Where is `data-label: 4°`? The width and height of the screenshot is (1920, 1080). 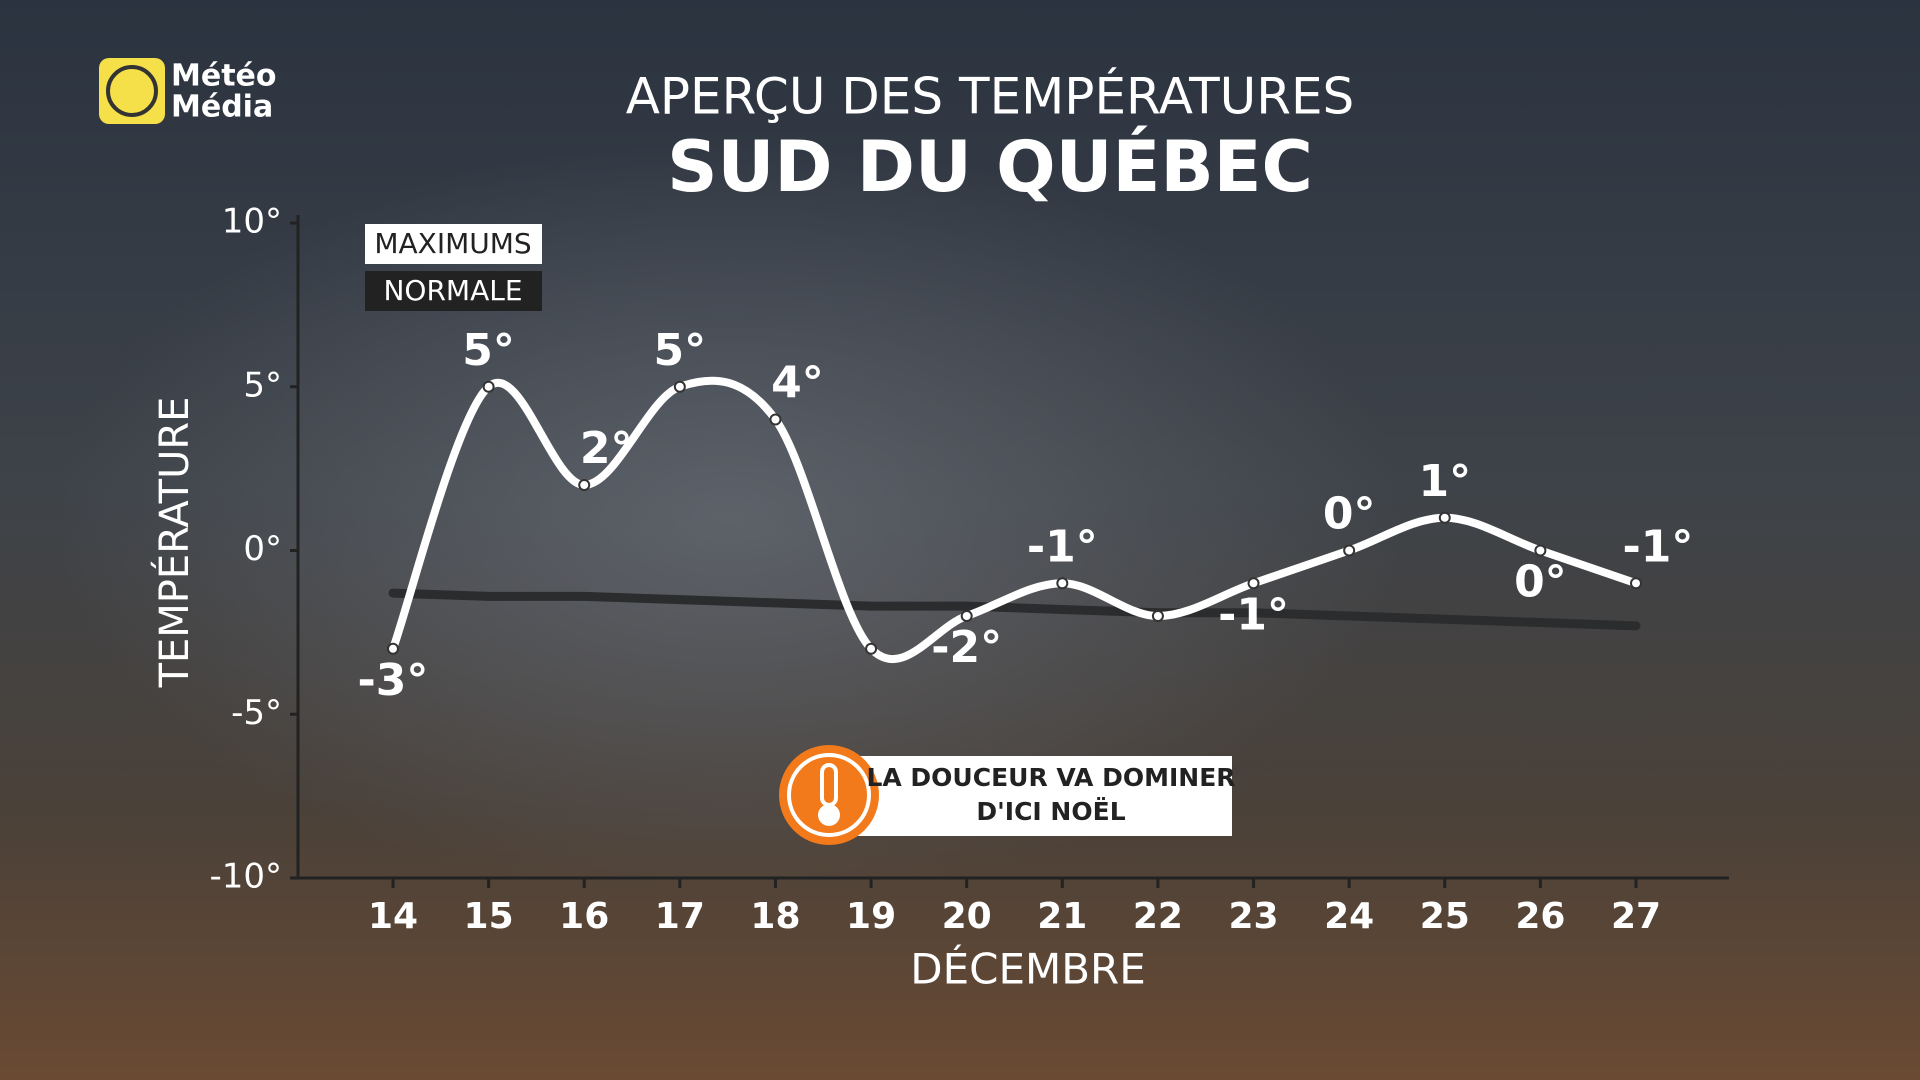
data-label: 4° is located at coordinates (797, 383).